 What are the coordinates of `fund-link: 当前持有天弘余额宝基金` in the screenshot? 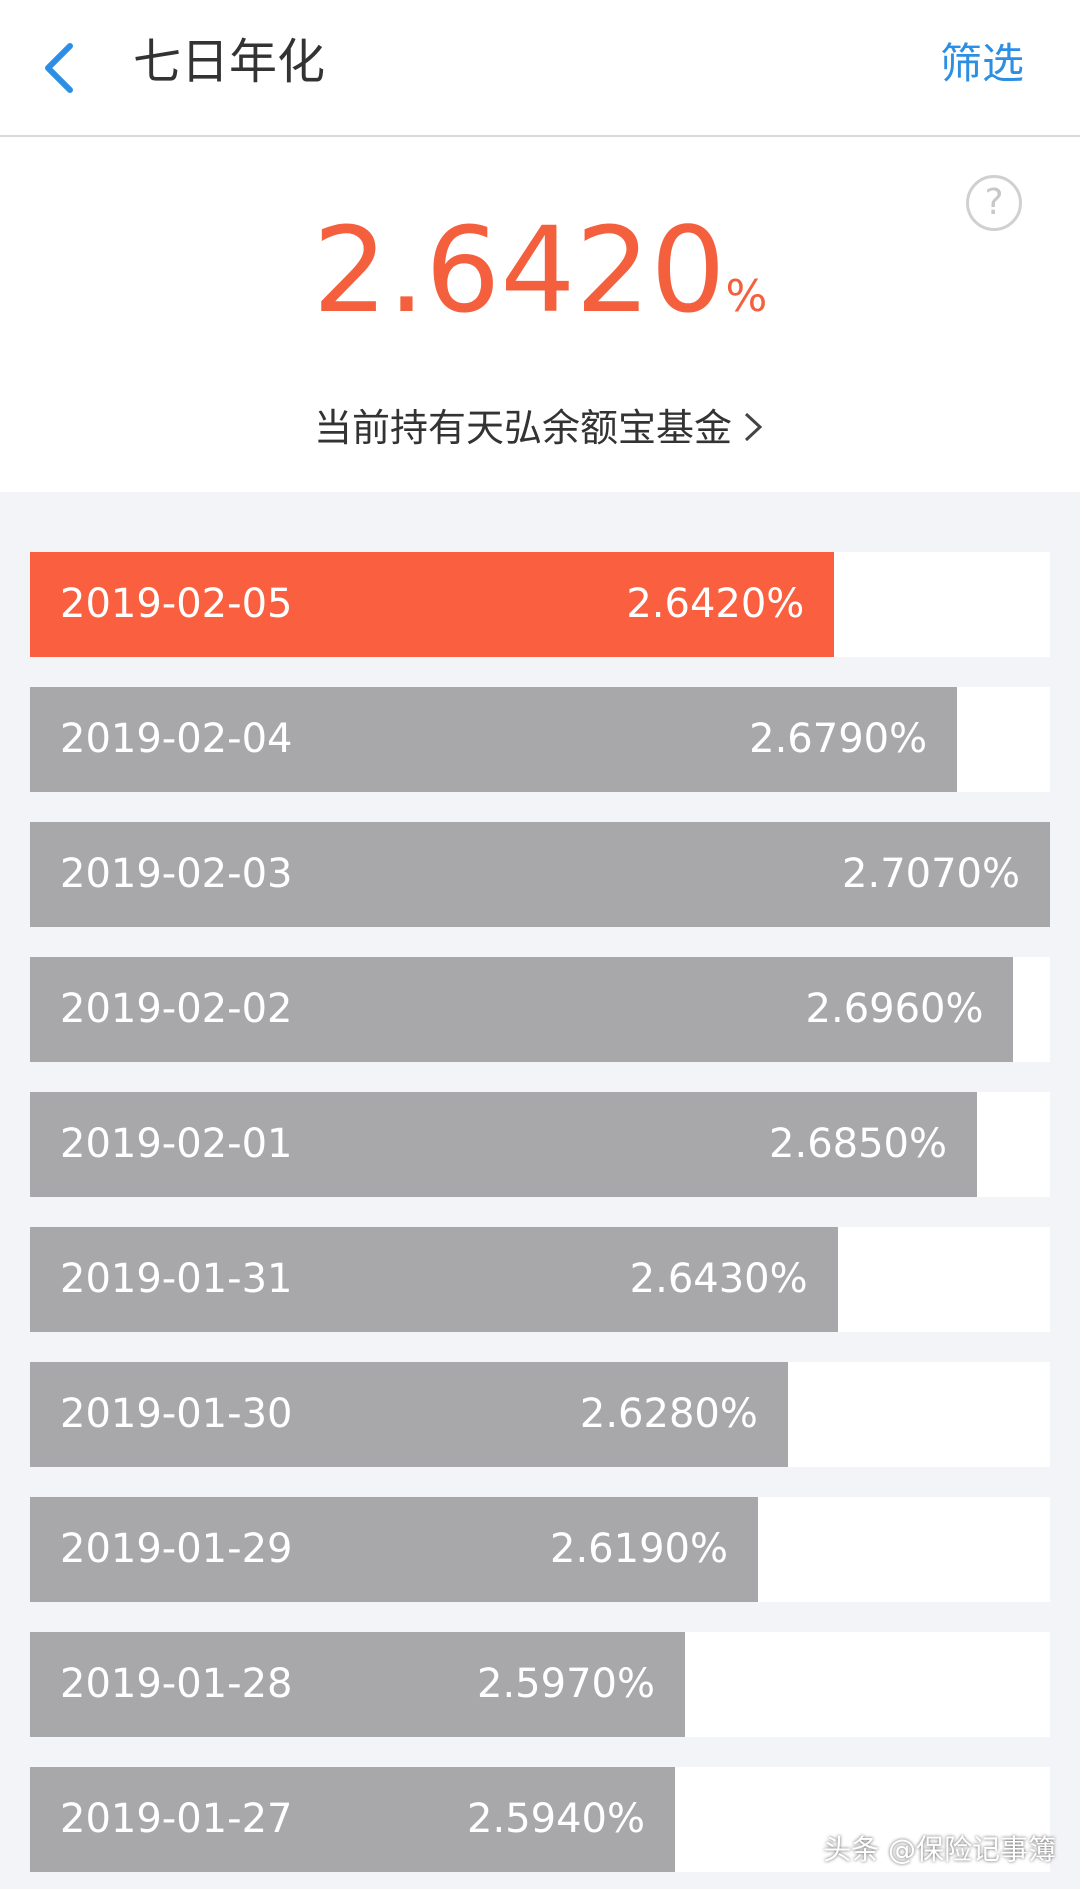 It's located at (540, 428).